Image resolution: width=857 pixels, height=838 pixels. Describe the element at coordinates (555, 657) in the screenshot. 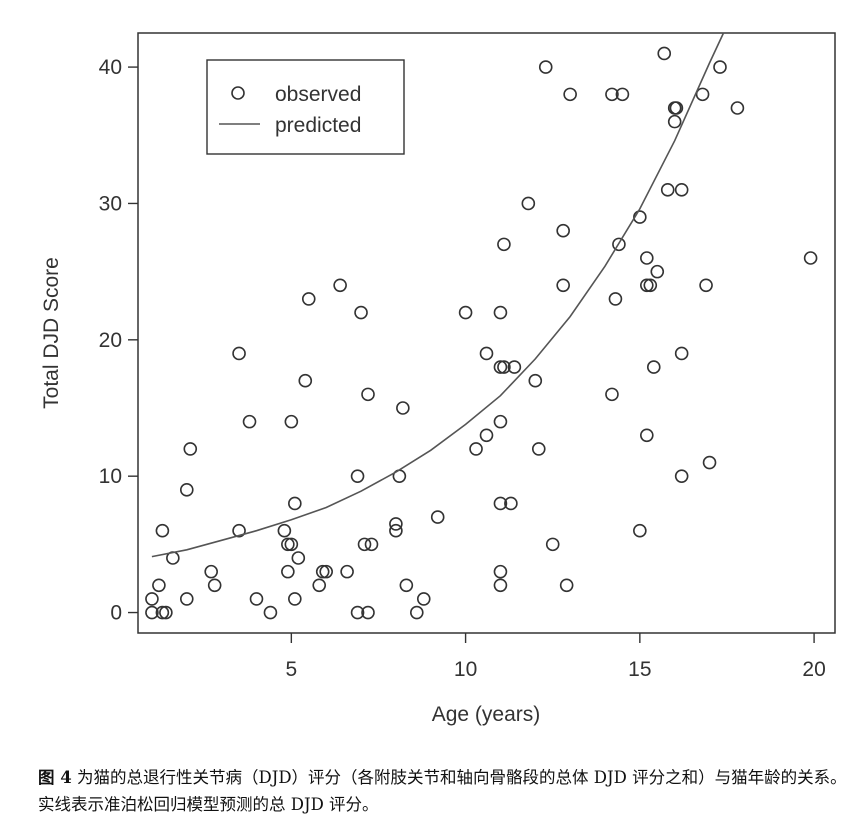

I see `x-axis: 5 10 15 20` at that location.